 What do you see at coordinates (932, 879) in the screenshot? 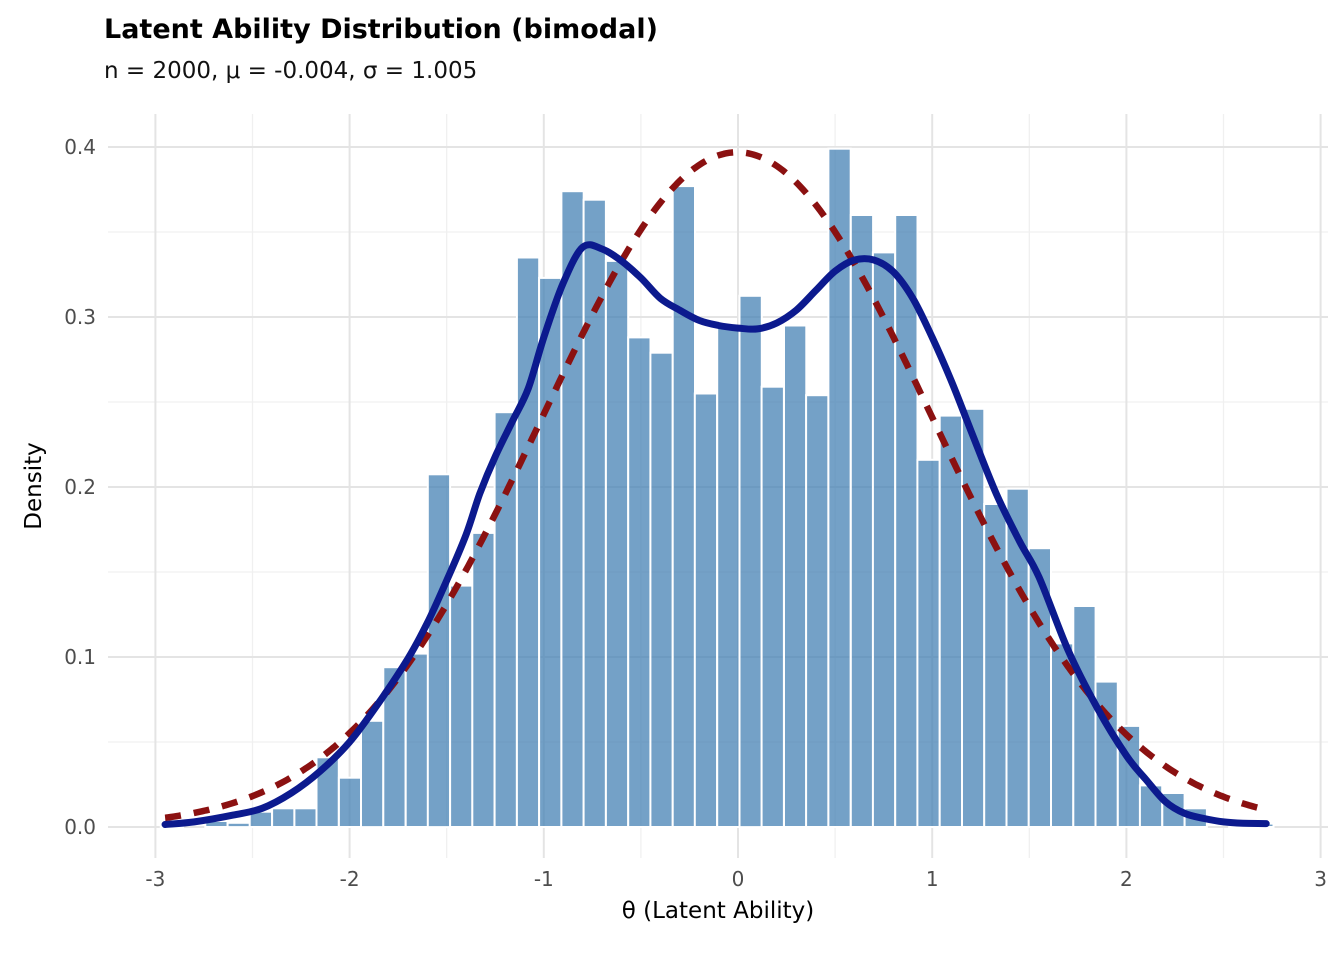
I see `x-tick-label: 1` at bounding box center [932, 879].